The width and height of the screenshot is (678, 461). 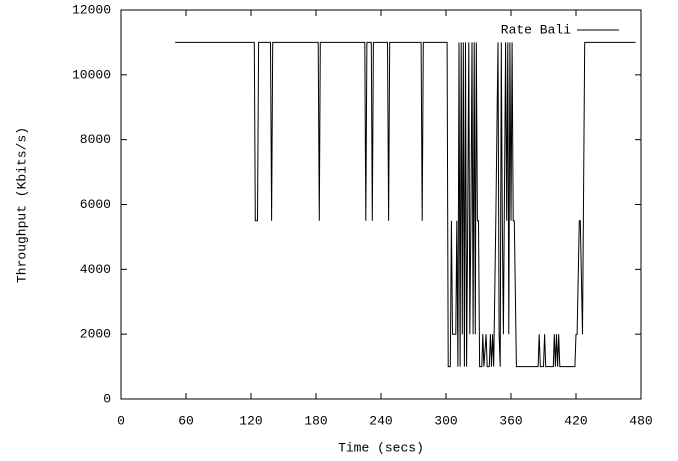 I want to click on y-tick-label: 8000, so click(x=95, y=139).